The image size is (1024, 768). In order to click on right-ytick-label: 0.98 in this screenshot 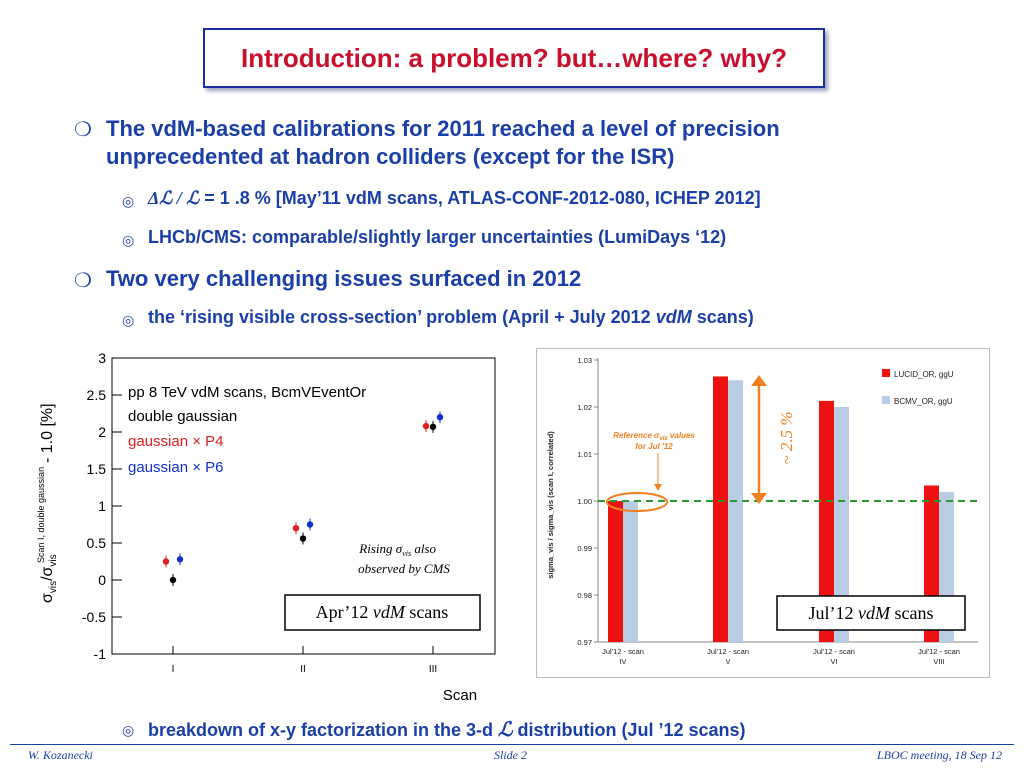, I will do `click(584, 595)`.